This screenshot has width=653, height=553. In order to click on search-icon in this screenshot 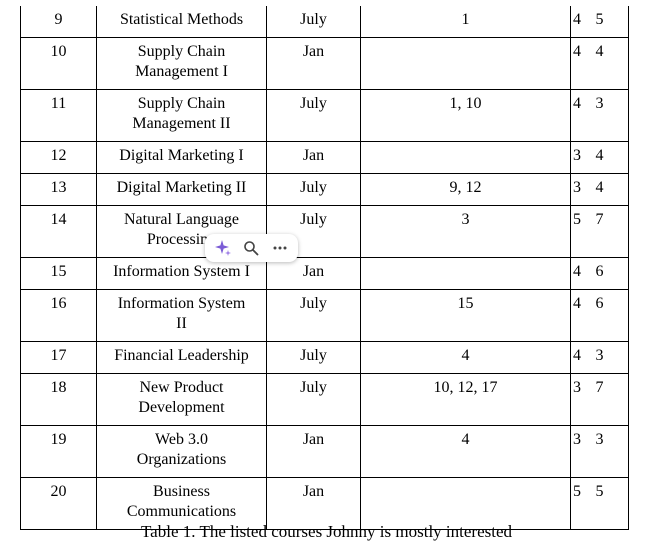, I will do `click(251, 248)`.